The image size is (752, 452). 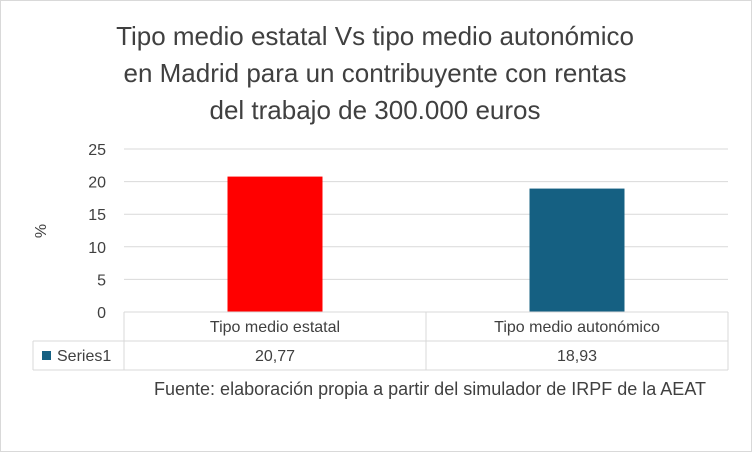 What do you see at coordinates (41, 231) in the screenshot?
I see `y-axis-label: %` at bounding box center [41, 231].